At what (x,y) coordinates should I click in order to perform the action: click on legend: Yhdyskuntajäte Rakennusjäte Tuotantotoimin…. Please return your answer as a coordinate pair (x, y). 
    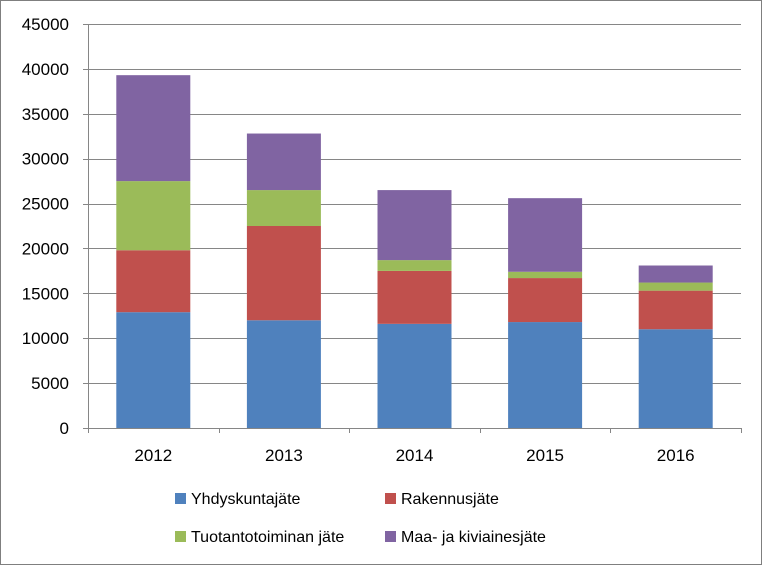
    Looking at the image, I should click on (360, 518).